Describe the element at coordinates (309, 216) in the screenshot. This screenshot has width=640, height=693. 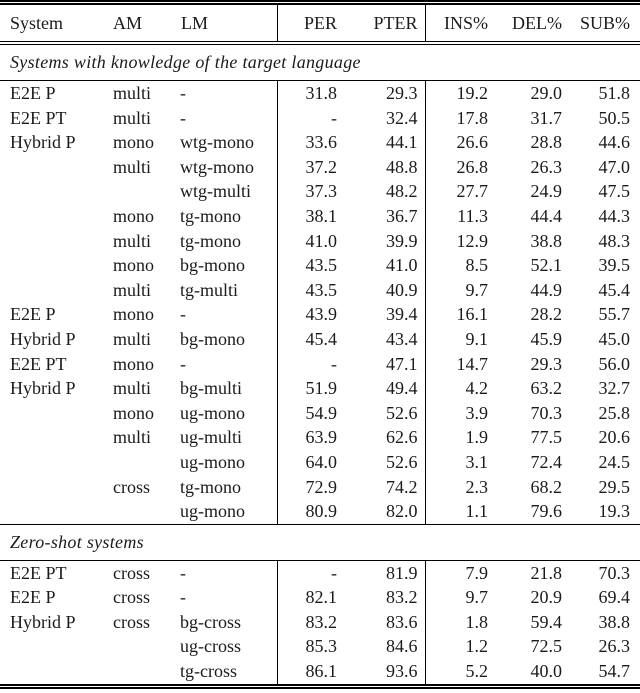
I see `cell-per: 38.1` at that location.